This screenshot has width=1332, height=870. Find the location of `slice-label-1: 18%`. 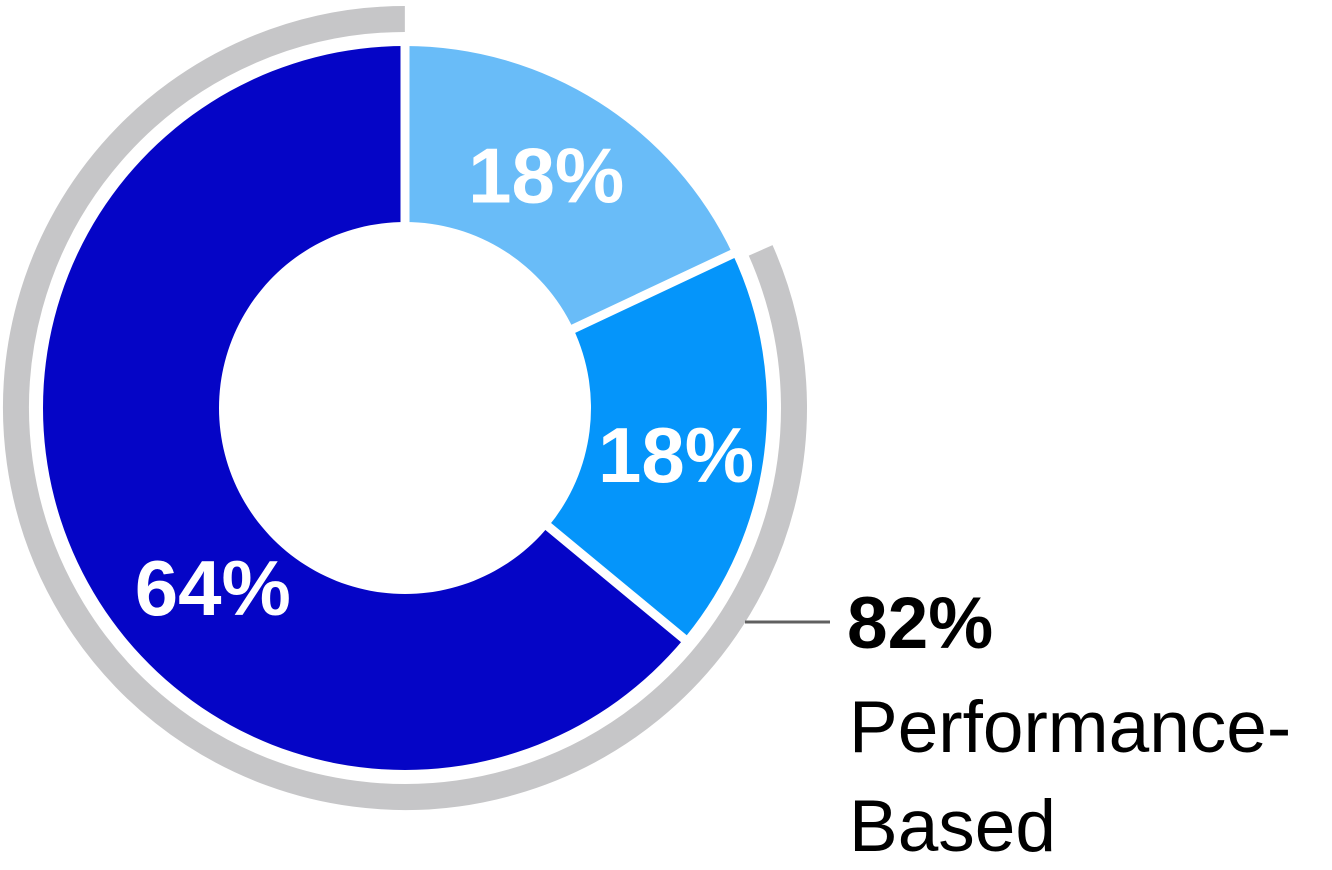

slice-label-1: 18% is located at coordinates (546, 176).